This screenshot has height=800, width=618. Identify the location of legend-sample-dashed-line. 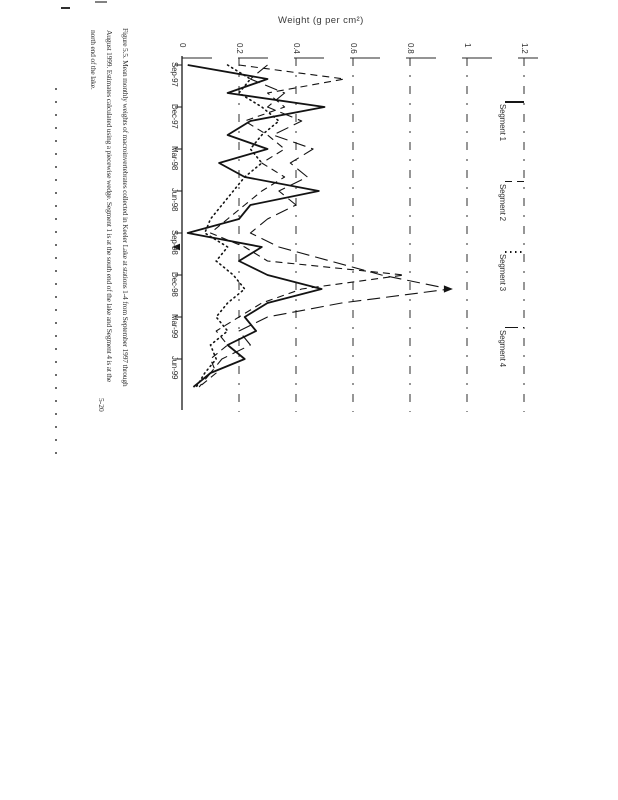
(514, 182).